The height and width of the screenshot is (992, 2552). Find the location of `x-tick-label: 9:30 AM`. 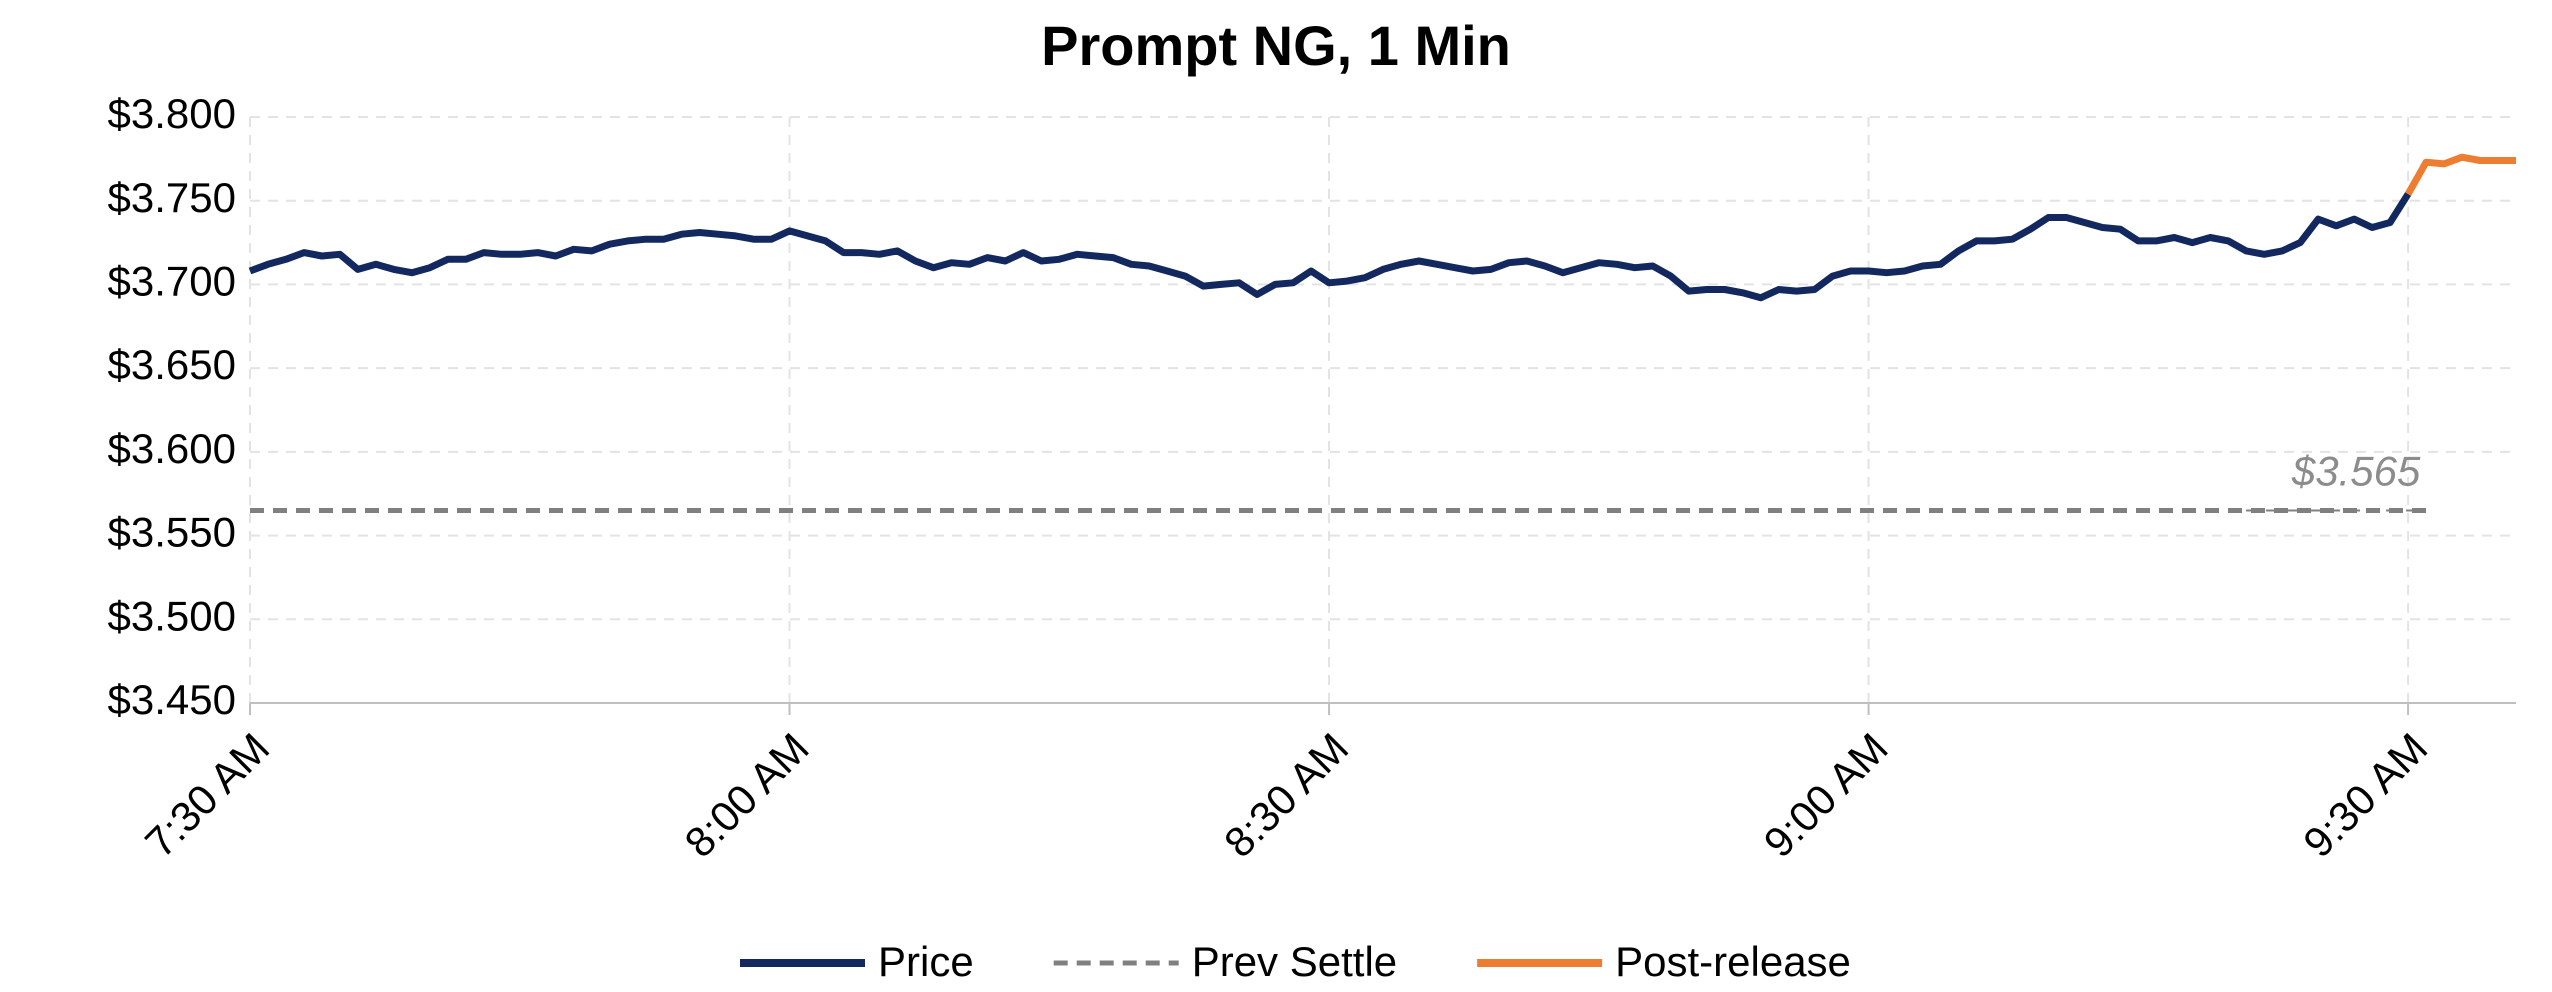

x-tick-label: 9:30 AM is located at coordinates (2365, 795).